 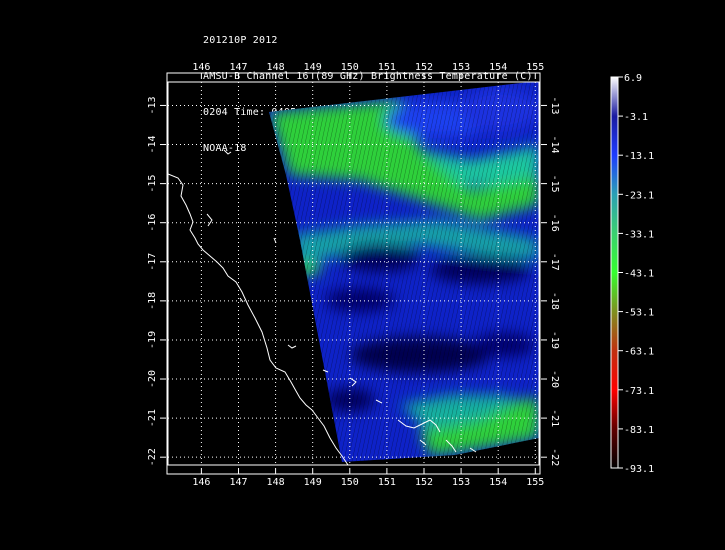 What do you see at coordinates (387, 67) in the screenshot?
I see `lon-label-top: 151` at bounding box center [387, 67].